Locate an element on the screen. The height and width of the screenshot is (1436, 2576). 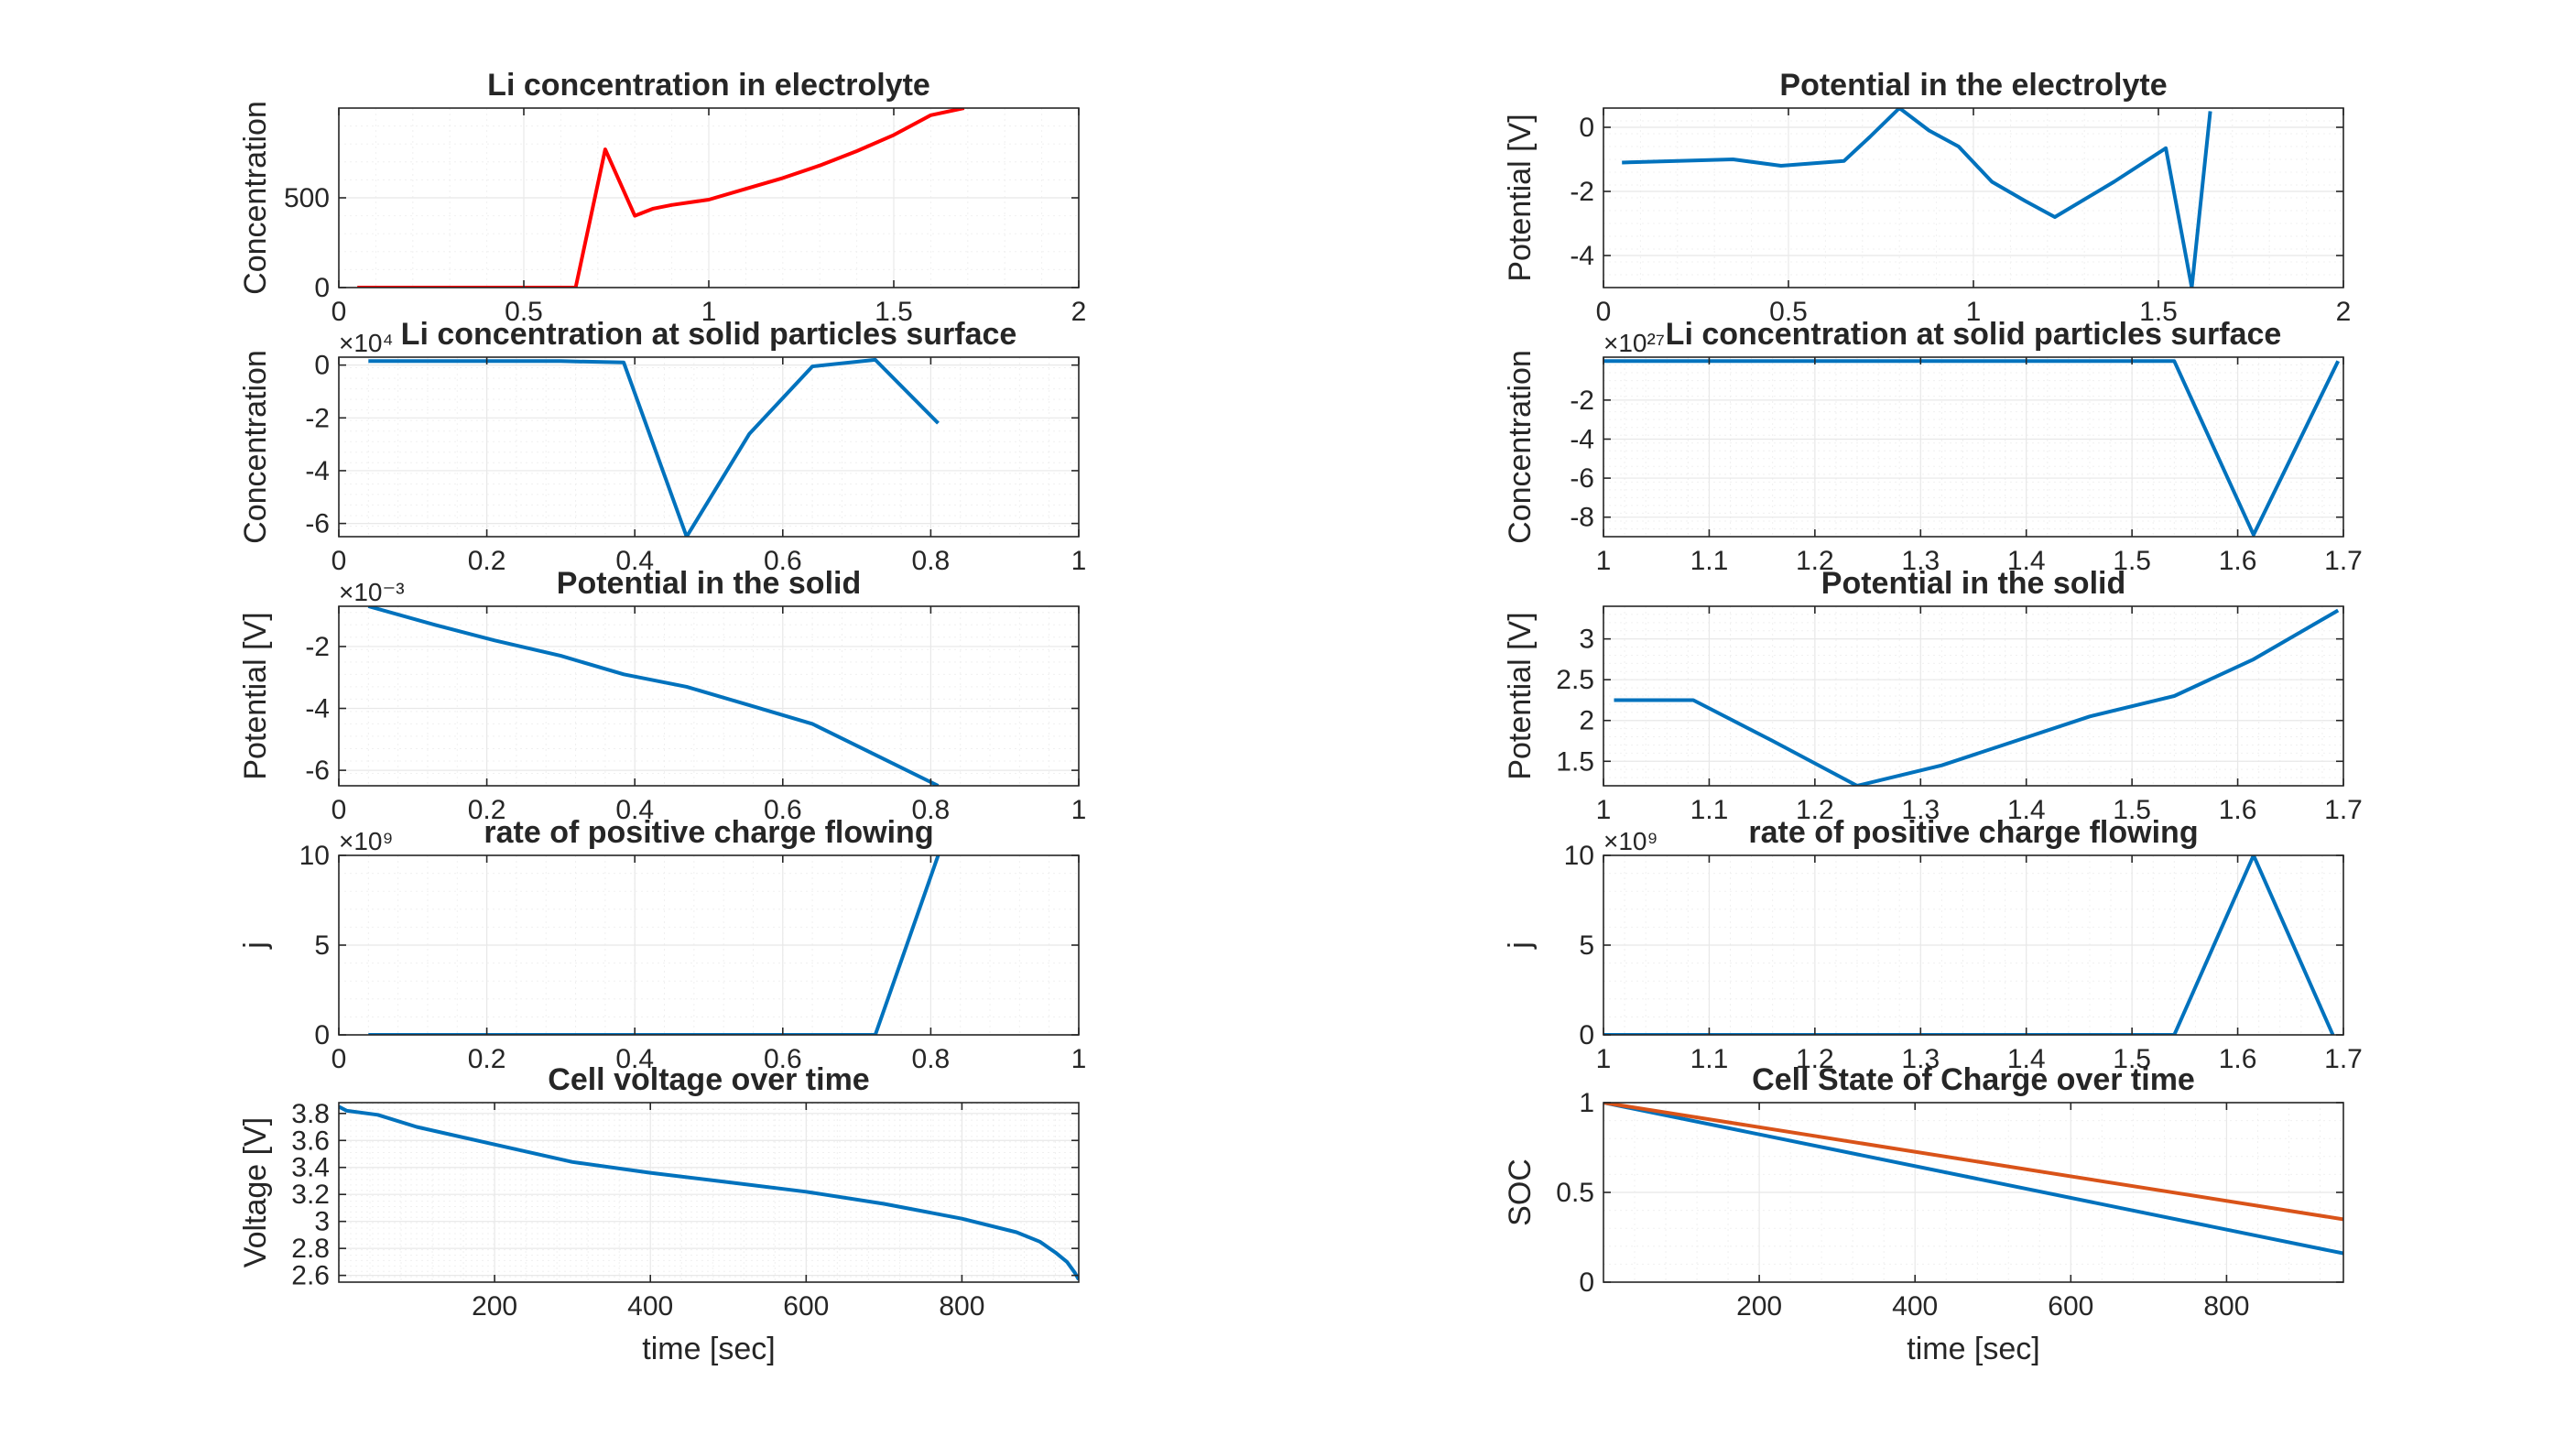
y-axis-exponent: ×10²⁷ is located at coordinates (1634, 343).